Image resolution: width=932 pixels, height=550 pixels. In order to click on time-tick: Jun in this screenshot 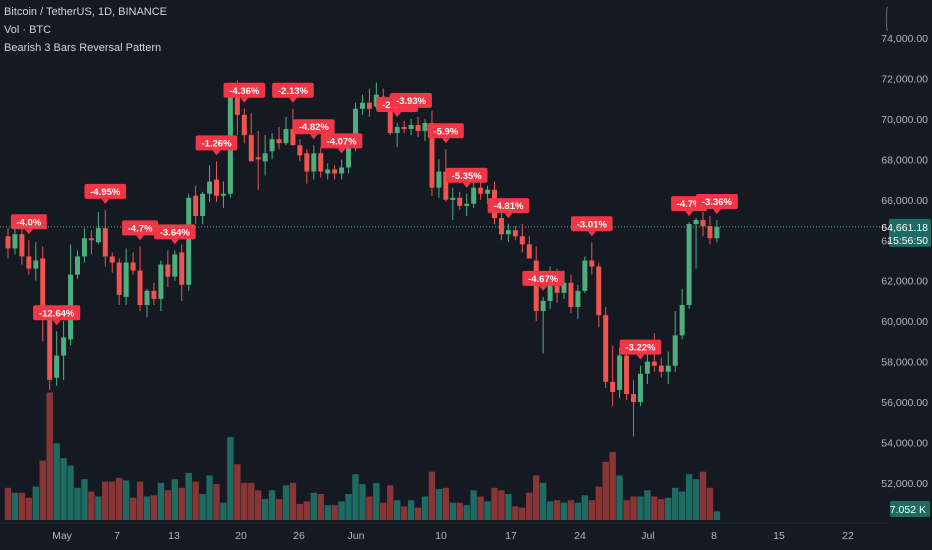, I will do `click(356, 536)`.